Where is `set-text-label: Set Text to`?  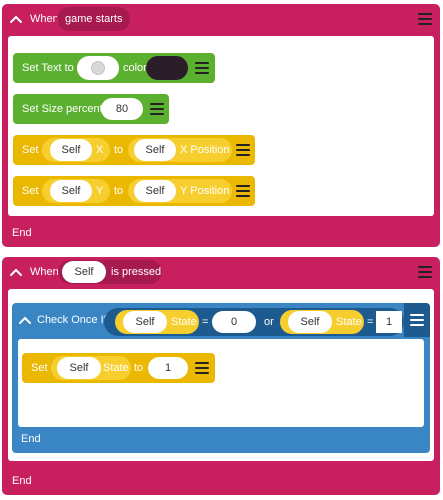
set-text-label: Set Text to is located at coordinates (48, 68).